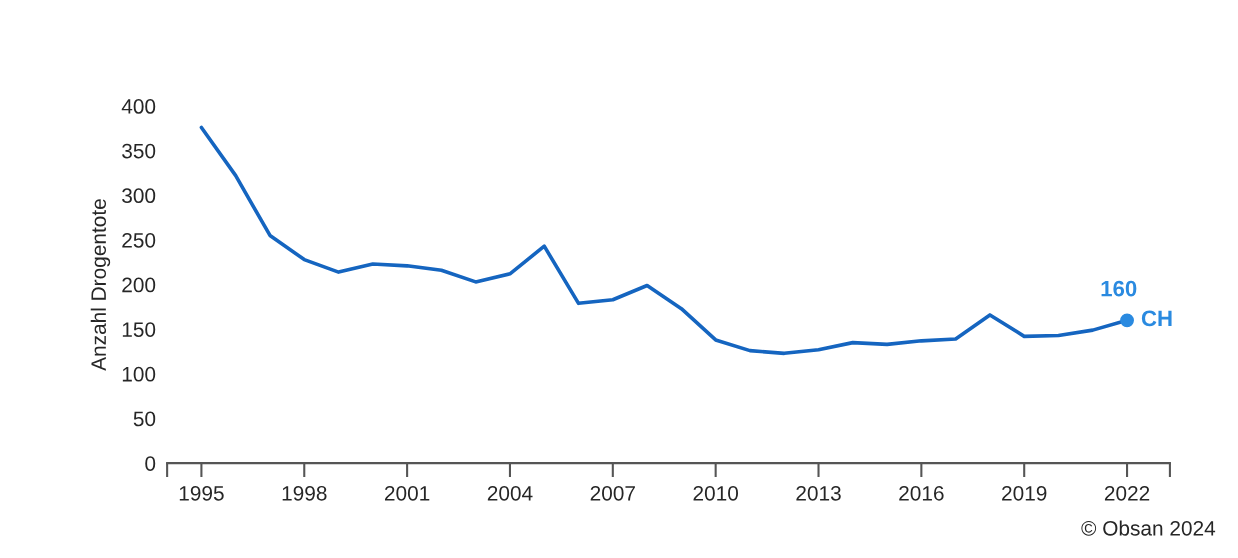 The width and height of the screenshot is (1238, 558). I want to click on x-tick-label: 2019, so click(1024, 493).